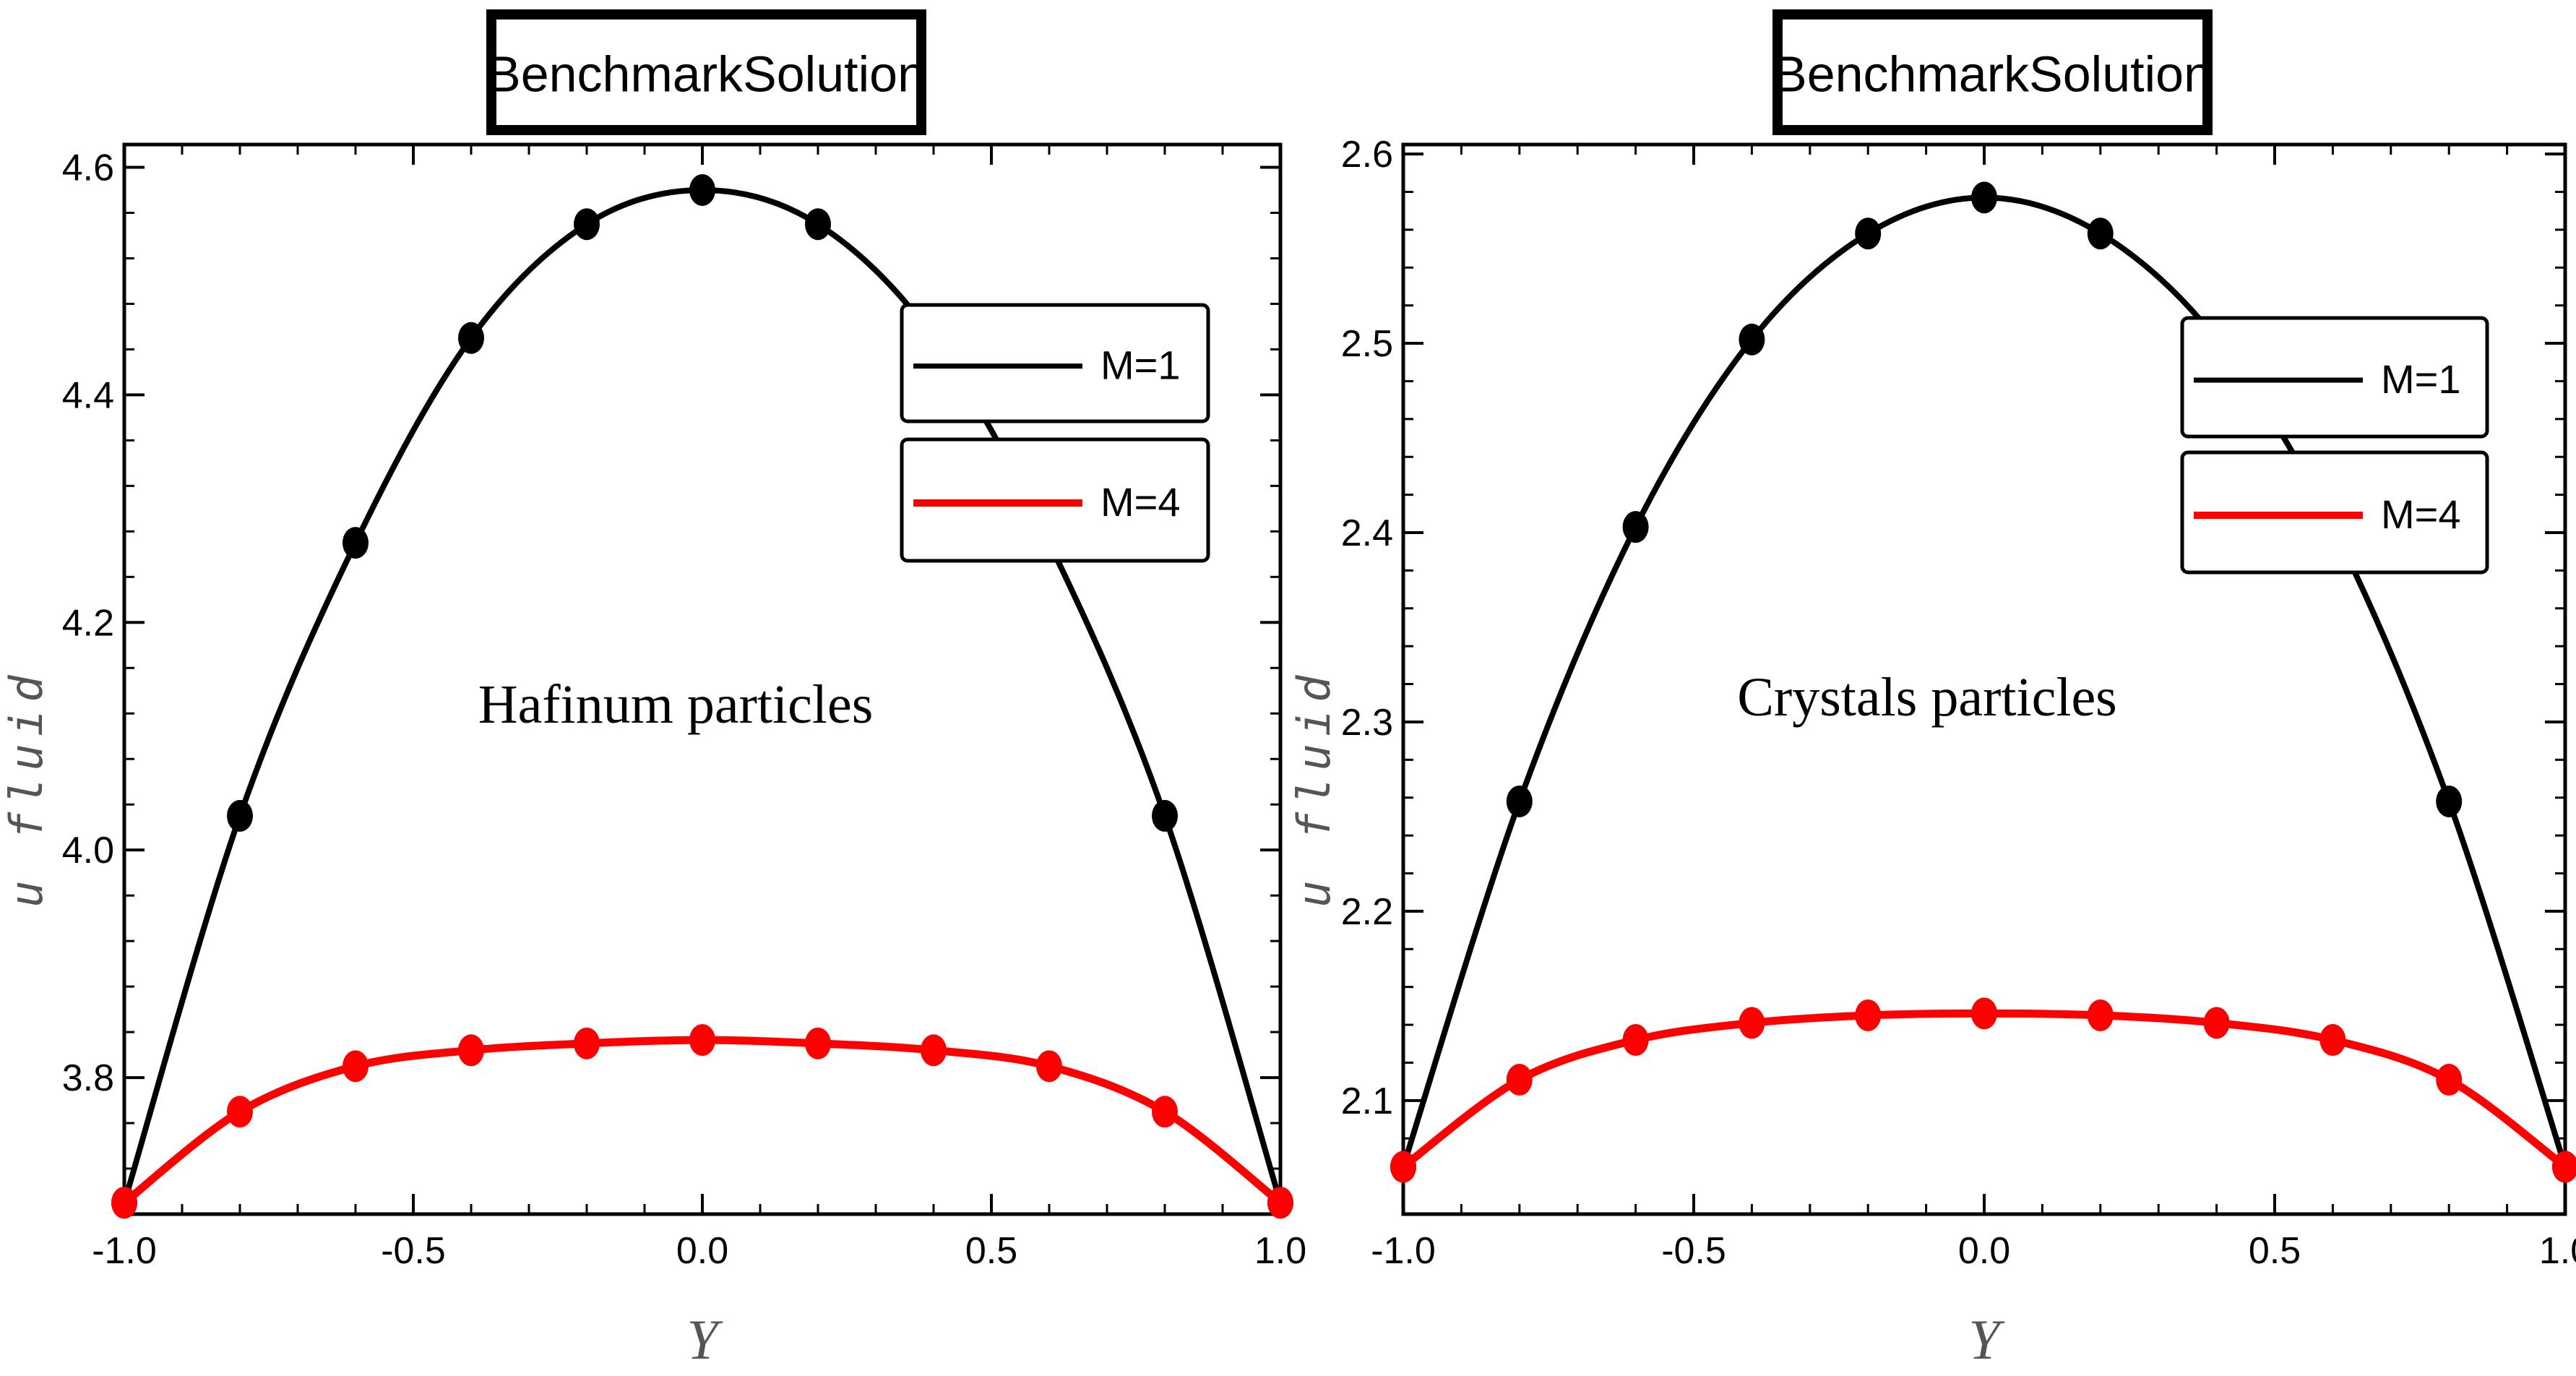 This screenshot has width=2576, height=1376. Describe the element at coordinates (1367, 723) in the screenshot. I see `y-tick-label: 2.3` at that location.